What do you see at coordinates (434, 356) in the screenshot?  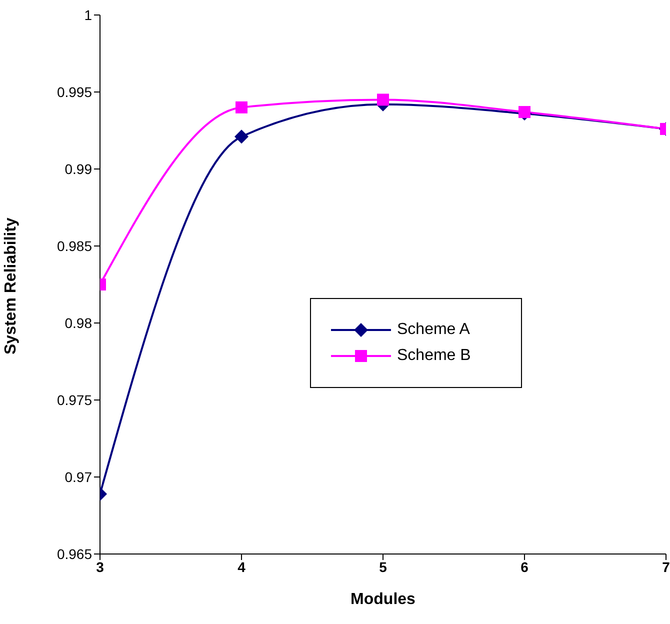 I see `legend-label: Scheme B` at bounding box center [434, 356].